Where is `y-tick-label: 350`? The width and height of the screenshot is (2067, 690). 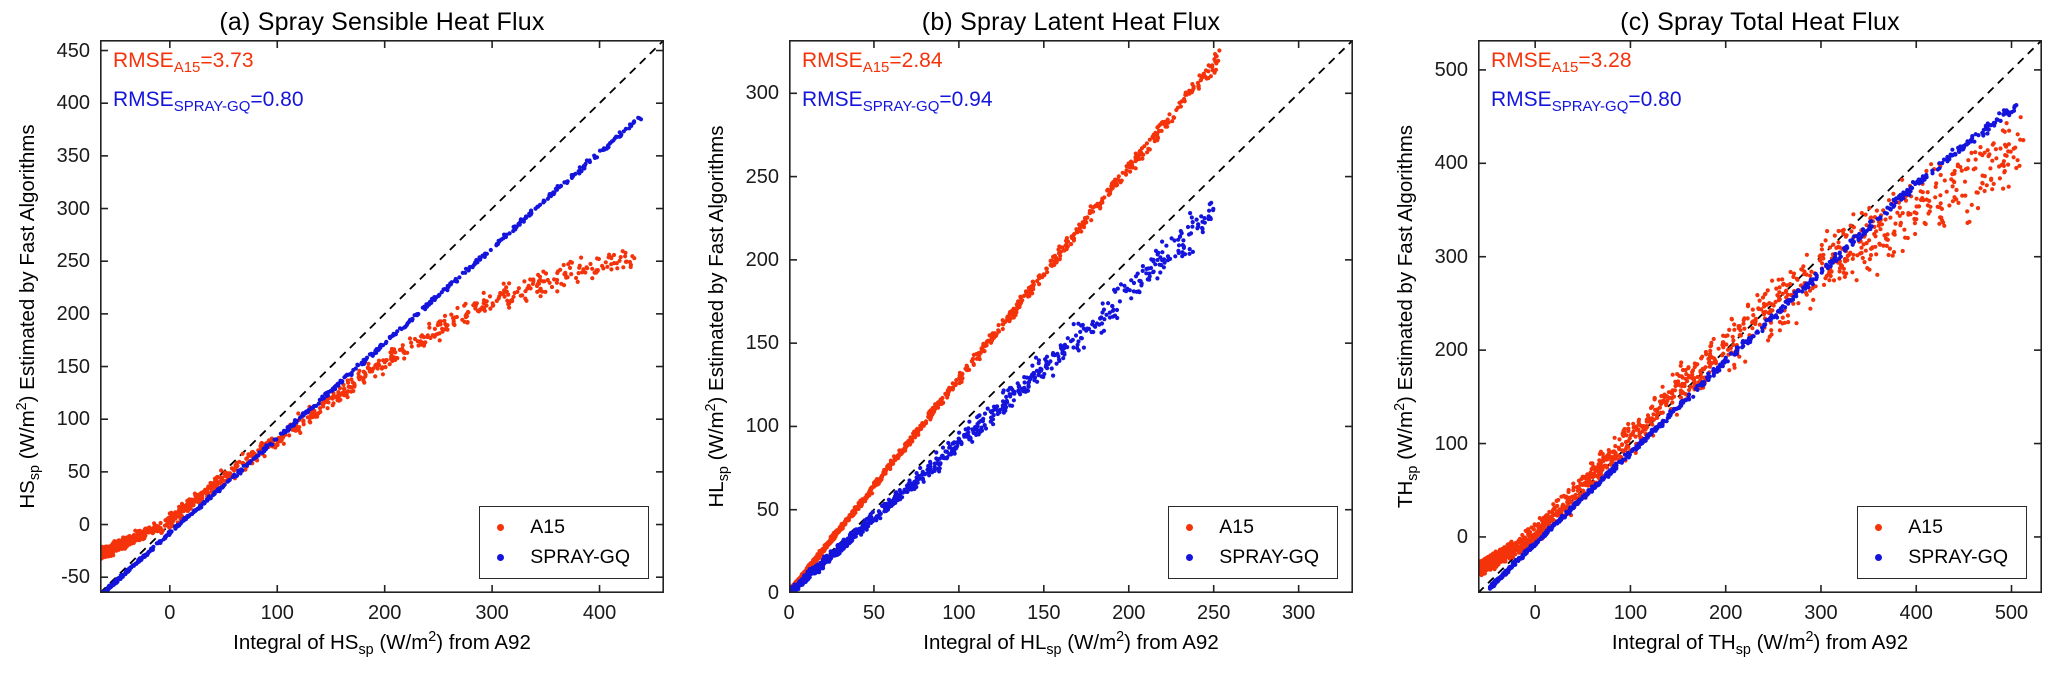 y-tick-label: 350 is located at coordinates (73, 155).